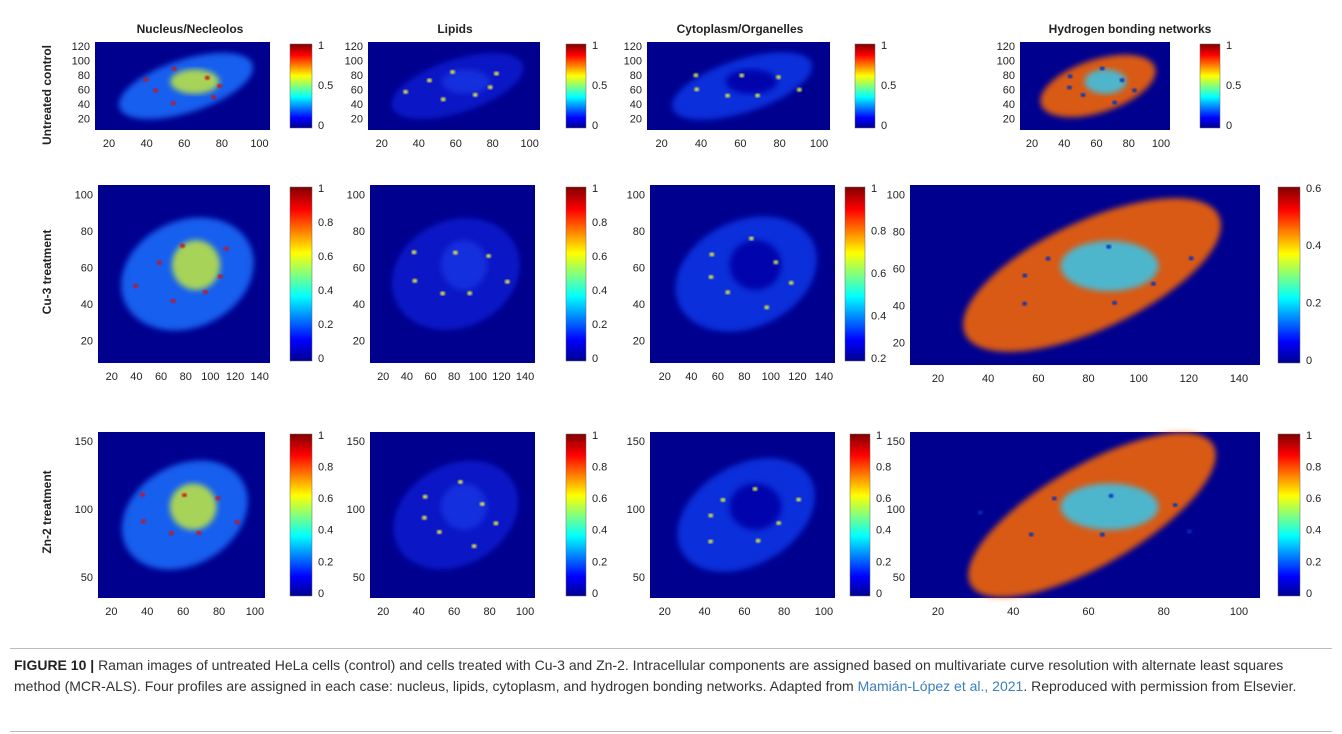  Describe the element at coordinates (940, 686) in the screenshot. I see `caption-link: Mamián-López et al., 2021` at that location.